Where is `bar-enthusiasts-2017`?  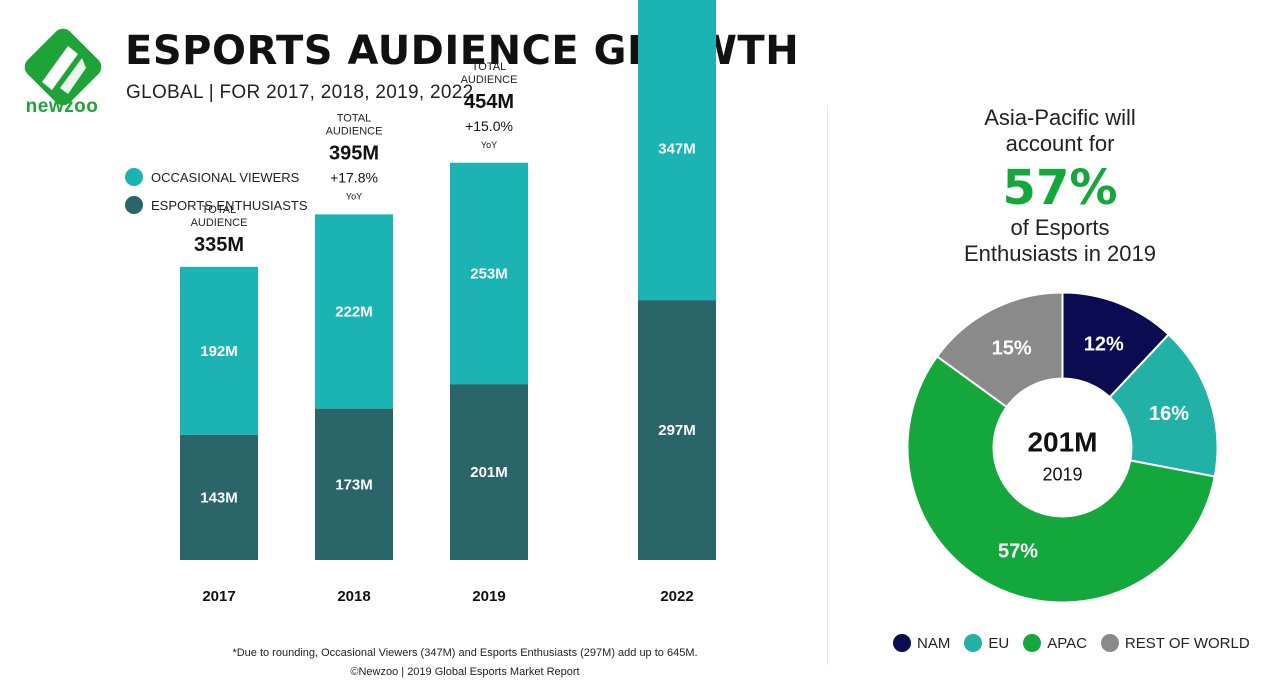 bar-enthusiasts-2017 is located at coordinates (219, 497).